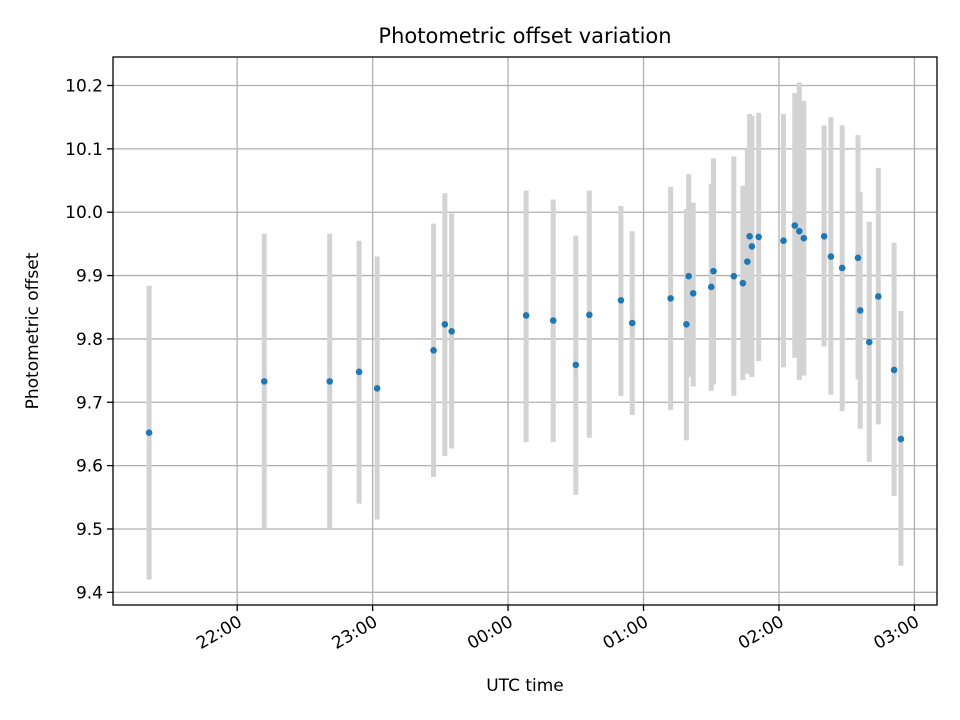 This screenshot has width=960, height=720. What do you see at coordinates (84, 213) in the screenshot?
I see `y-tick-label: 10.0` at bounding box center [84, 213].